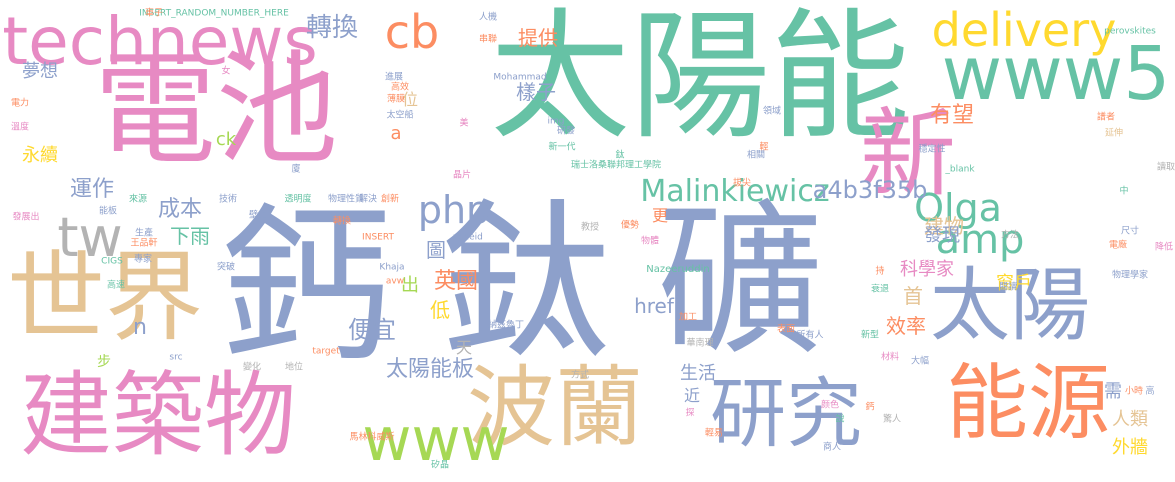 The image size is (1175, 482). What do you see at coordinates (306, 288) in the screenshot?
I see `word-cloud-word: 鈣` at bounding box center [306, 288].